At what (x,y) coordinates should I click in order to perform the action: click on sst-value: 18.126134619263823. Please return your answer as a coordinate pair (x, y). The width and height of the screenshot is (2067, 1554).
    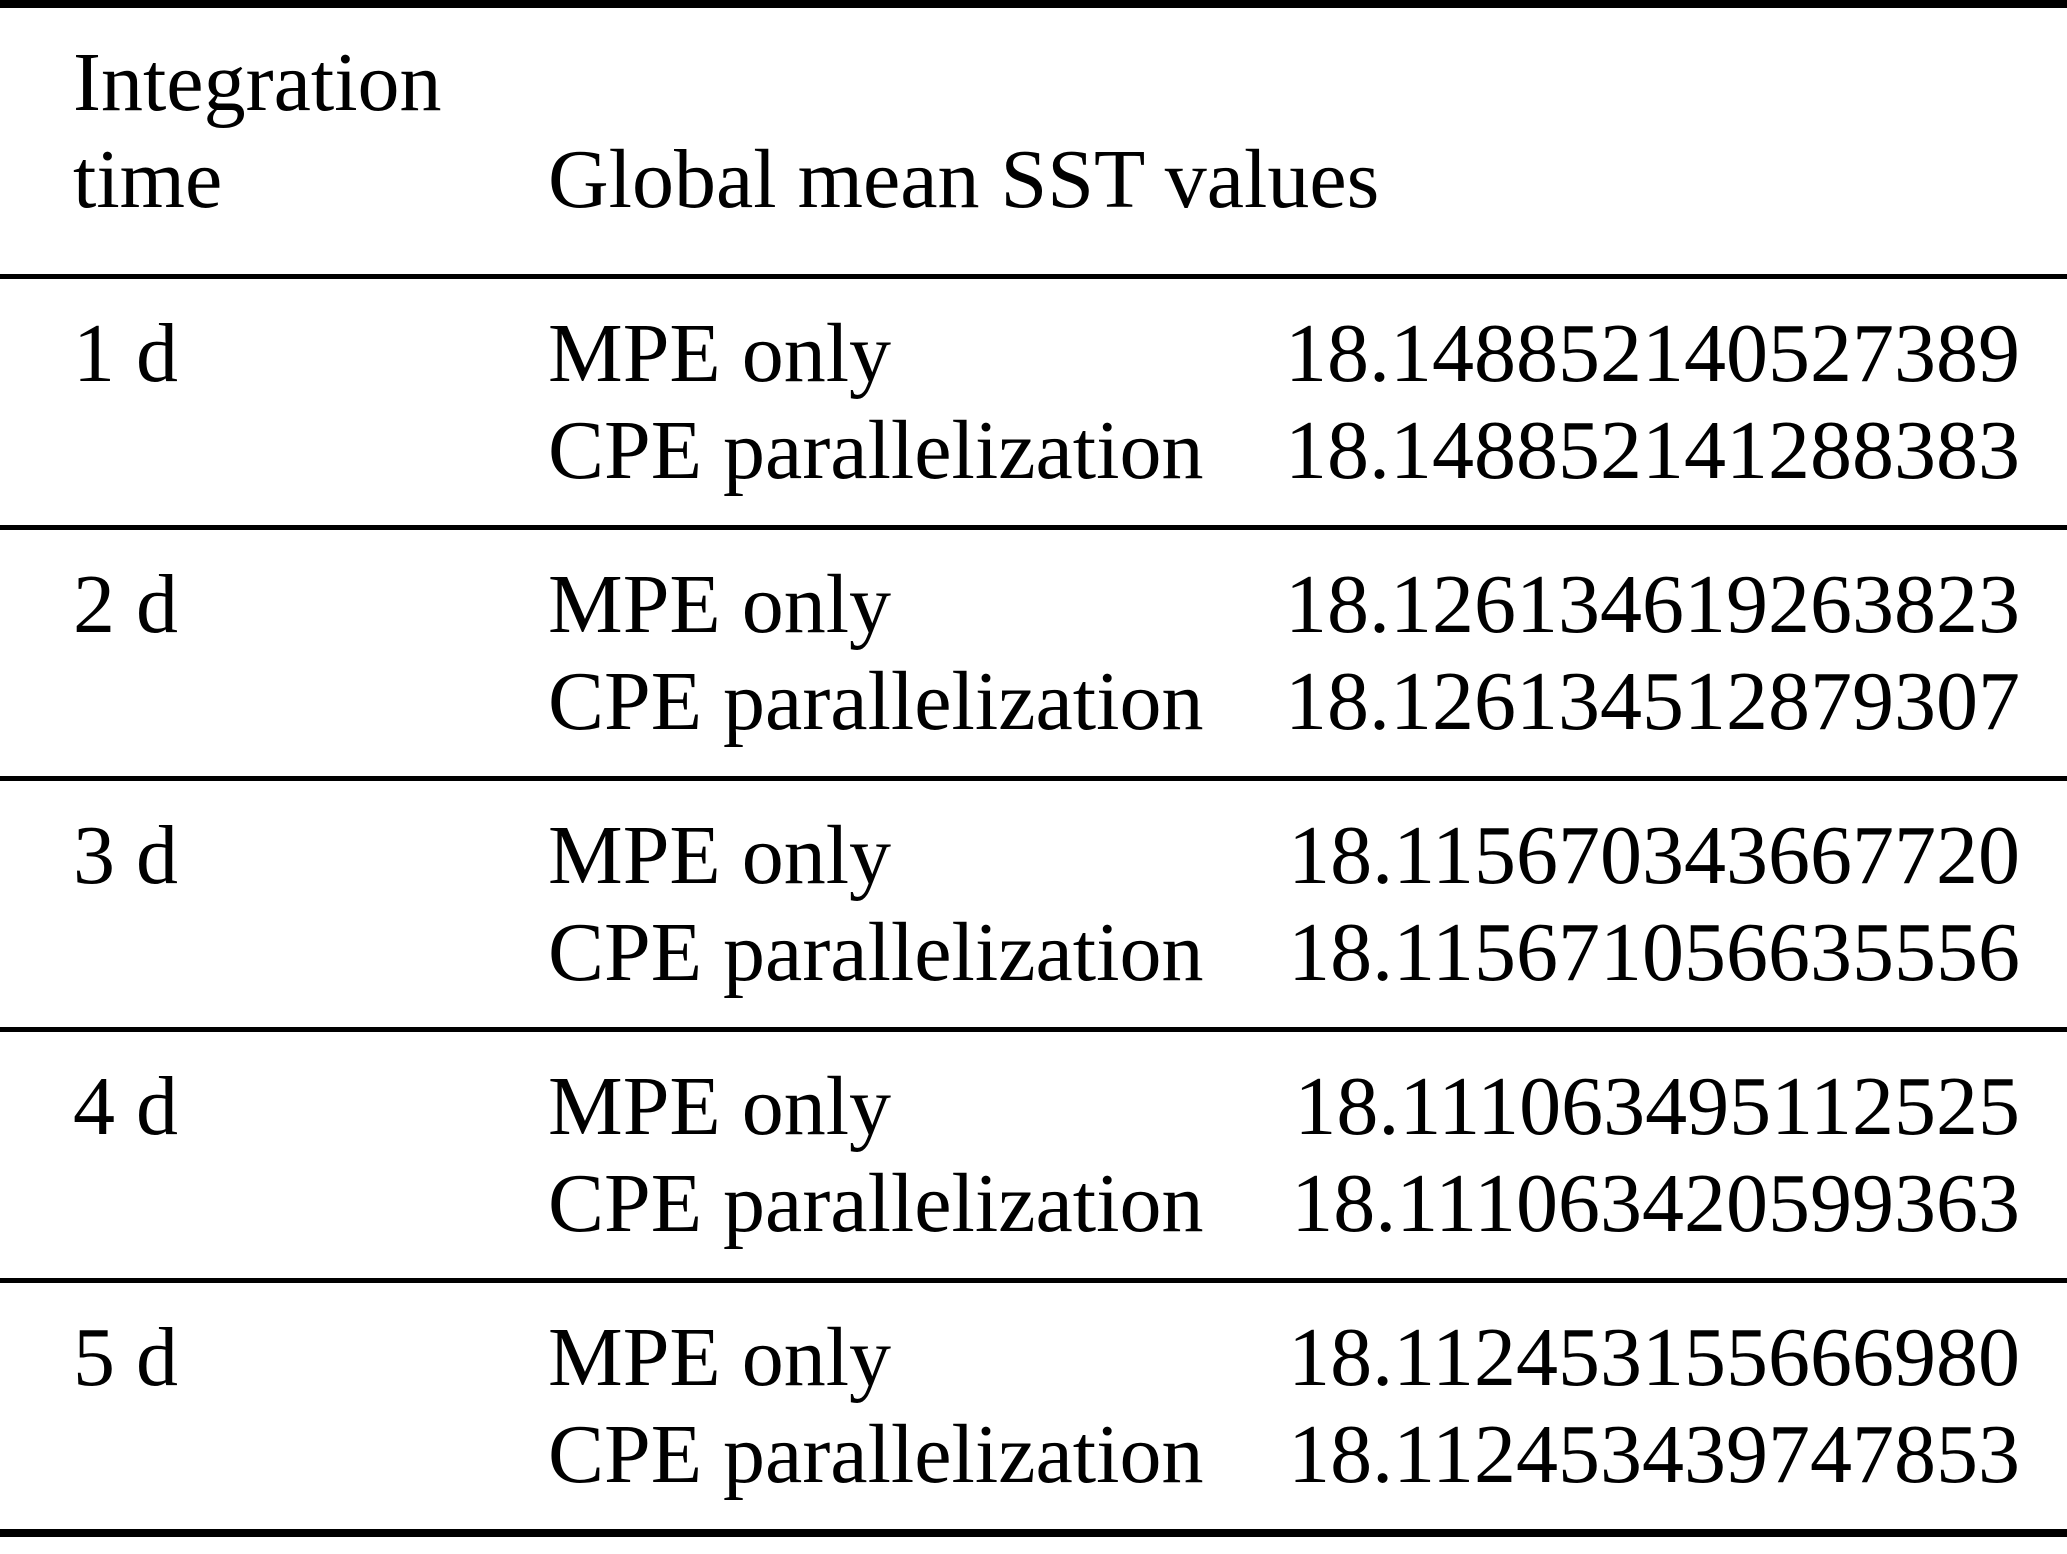
    Looking at the image, I should click on (1652, 604).